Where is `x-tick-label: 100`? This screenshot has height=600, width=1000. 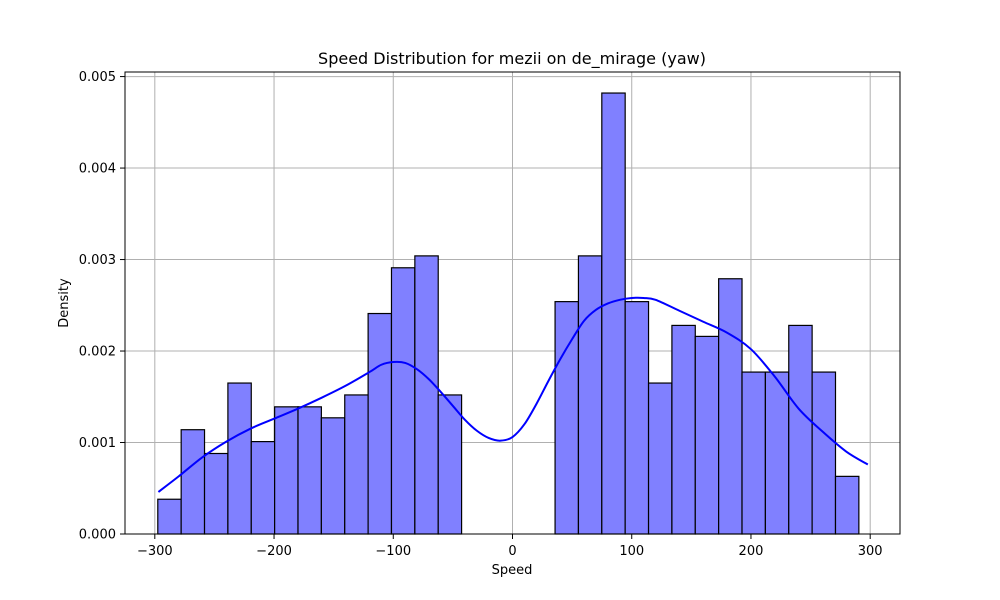 x-tick-label: 100 is located at coordinates (631, 551).